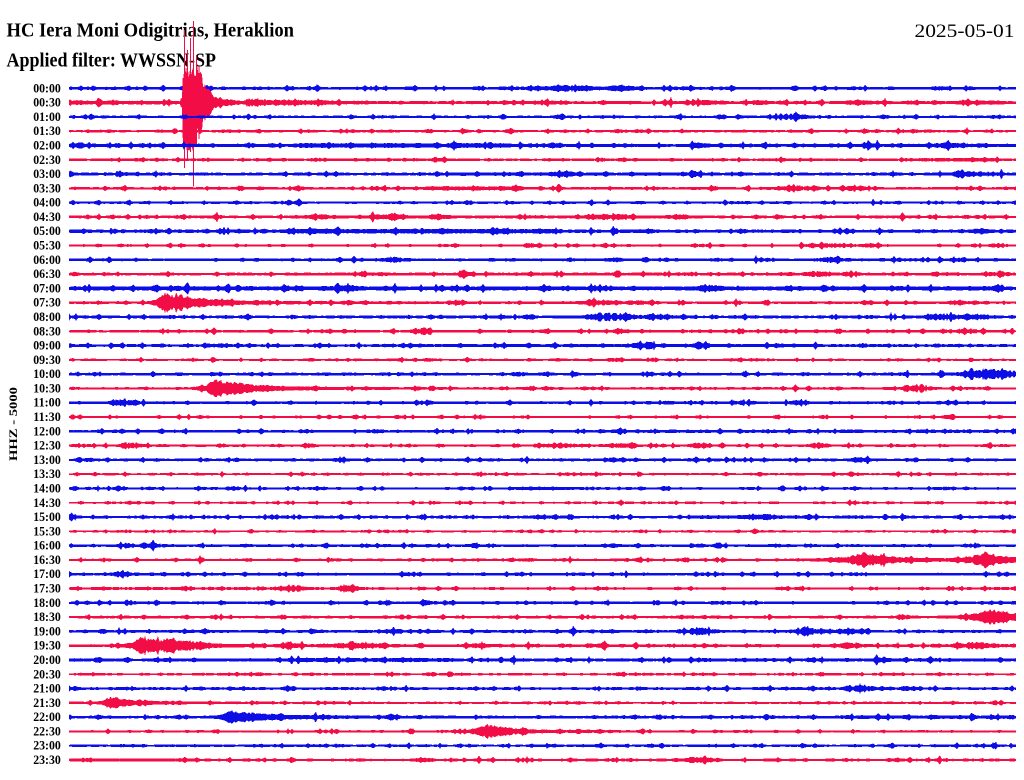  What do you see at coordinates (151, 31) in the screenshot?
I see `svg-text:HC Iera Moni Odigitrias, Herak: HC Iera Moni Odigitrias, Heraklion` at bounding box center [151, 31].